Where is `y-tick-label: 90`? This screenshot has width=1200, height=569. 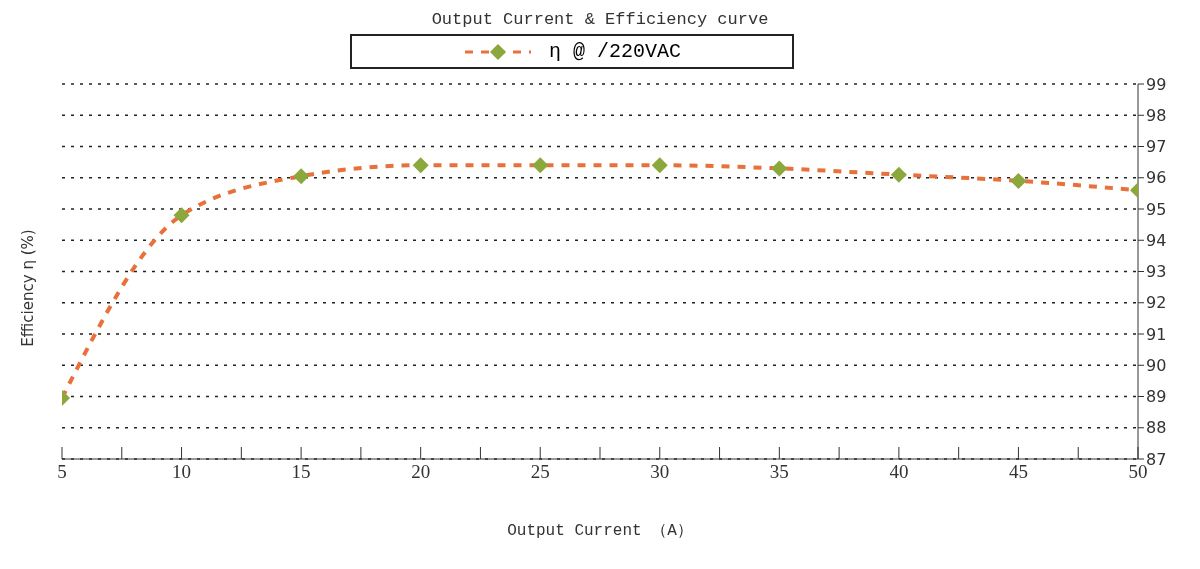
y-tick-label: 90 is located at coordinates (1156, 365).